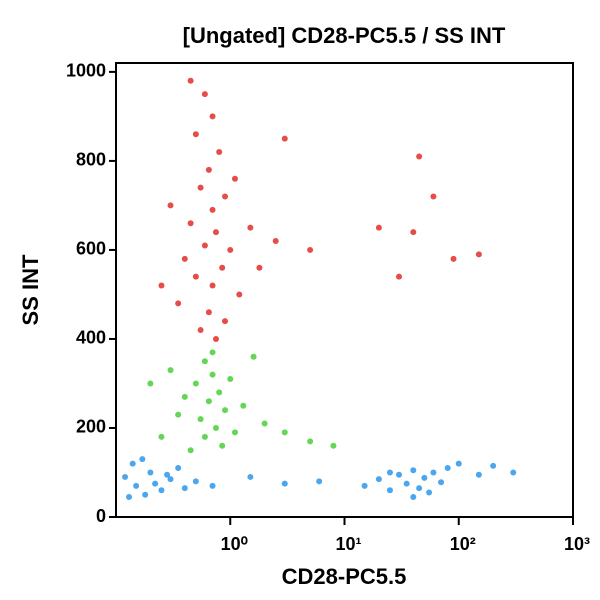 This screenshot has height=600, width=600. What do you see at coordinates (91, 160) in the screenshot?
I see `y-tick-label: 800` at bounding box center [91, 160].